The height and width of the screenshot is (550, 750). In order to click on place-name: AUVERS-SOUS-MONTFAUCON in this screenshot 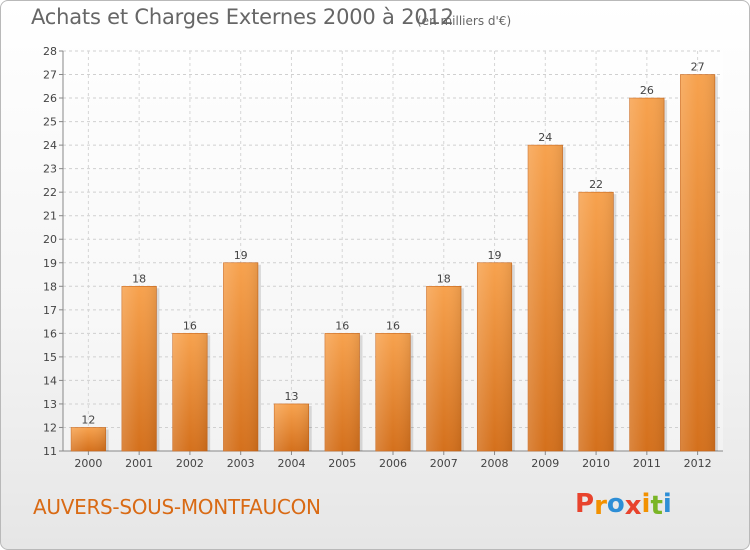, I will do `click(177, 507)`.